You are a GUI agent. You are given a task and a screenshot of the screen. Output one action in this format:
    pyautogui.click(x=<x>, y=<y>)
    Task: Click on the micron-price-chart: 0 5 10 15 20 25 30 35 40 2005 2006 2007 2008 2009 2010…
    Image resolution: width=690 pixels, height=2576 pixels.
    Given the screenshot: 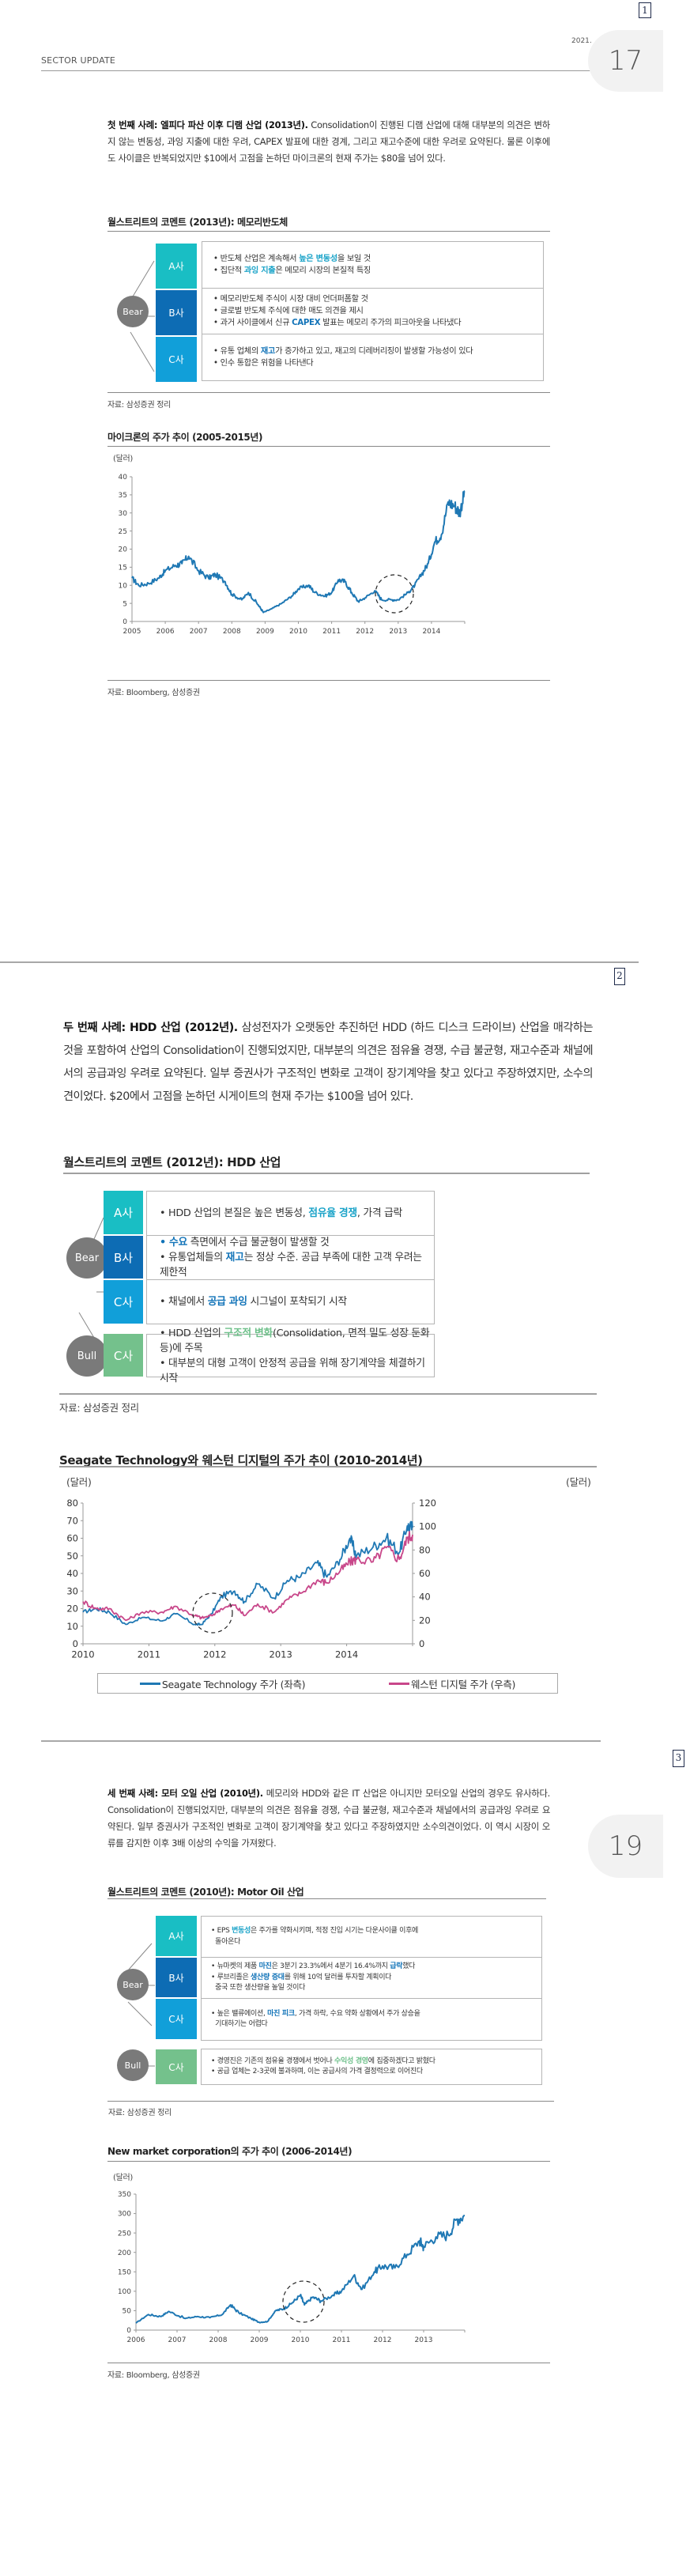 What is the action you would take?
    pyautogui.click(x=292, y=555)
    